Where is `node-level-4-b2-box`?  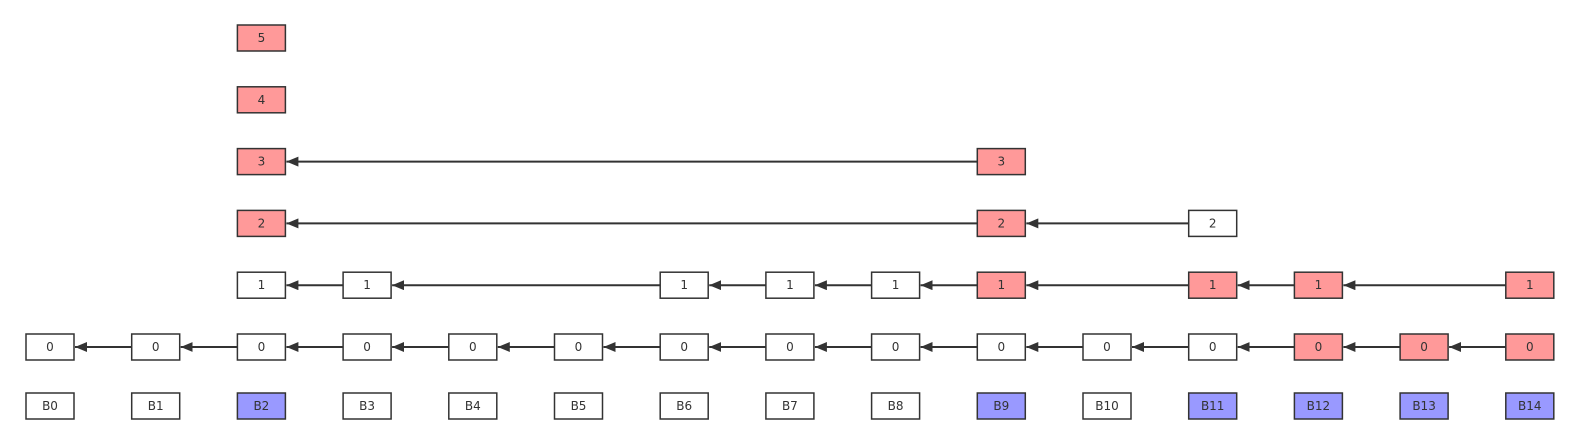
node-level-4-b2-box is located at coordinates (261, 100).